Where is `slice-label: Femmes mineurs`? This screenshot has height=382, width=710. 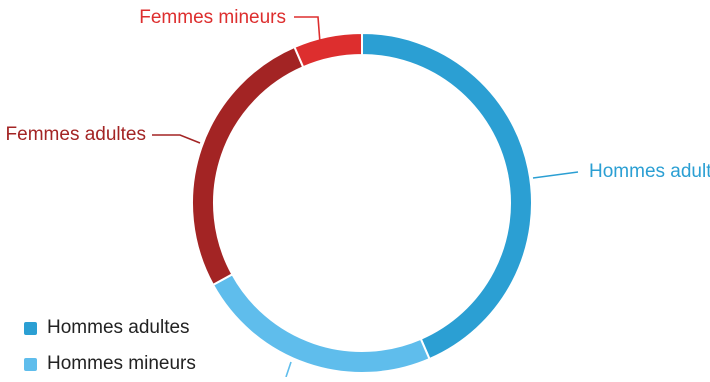
slice-label: Femmes mineurs is located at coordinates (212, 17).